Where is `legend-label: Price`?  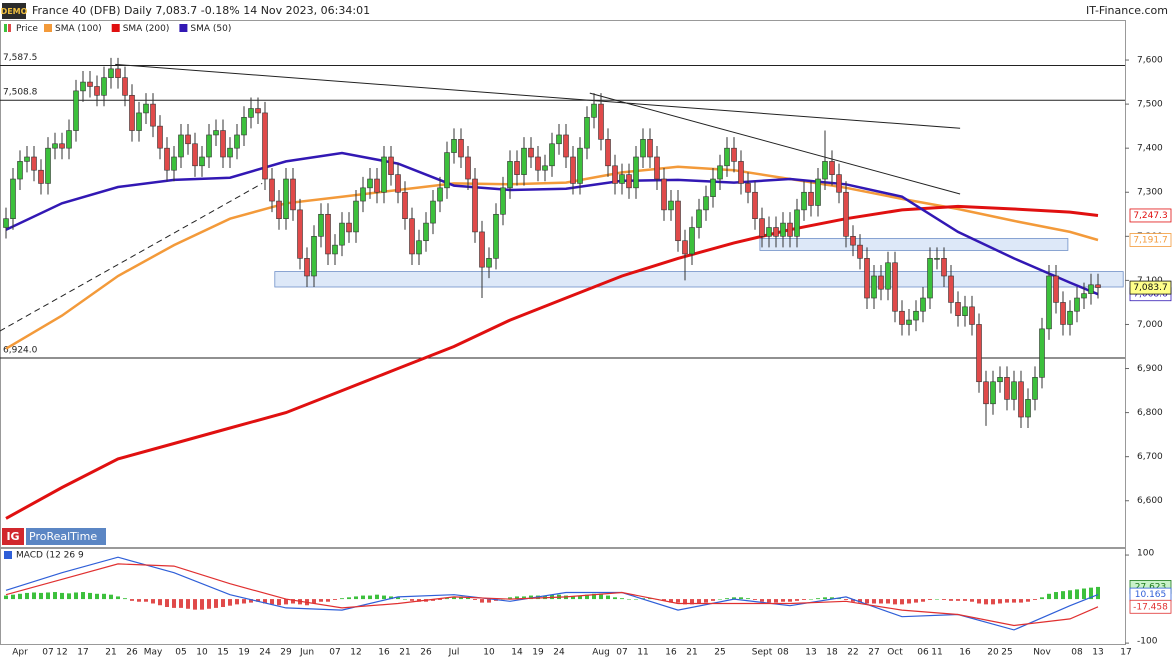 legend-label: Price is located at coordinates (27, 29).